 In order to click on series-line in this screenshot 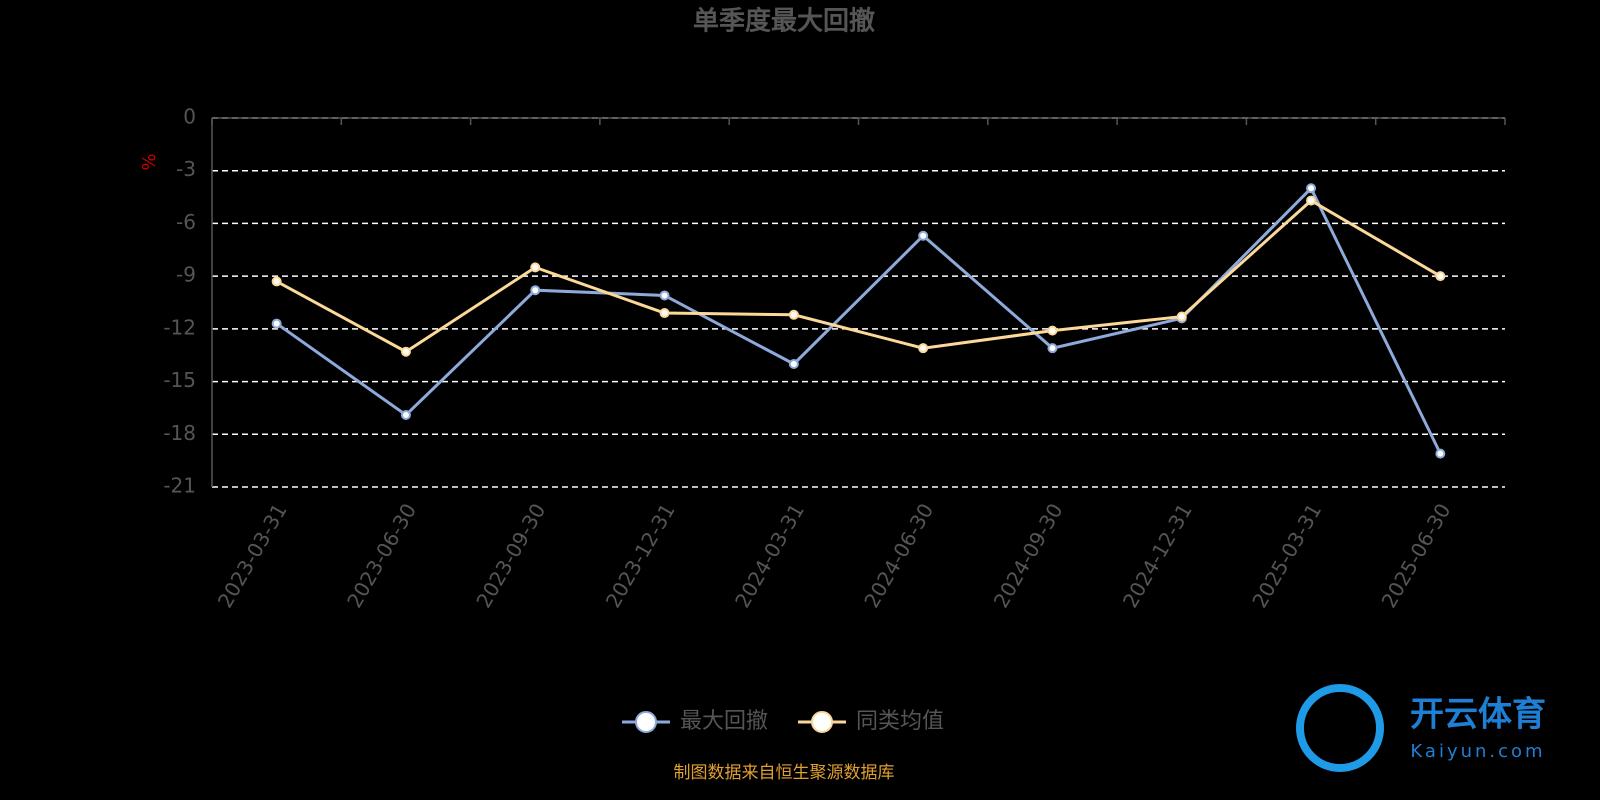, I will do `click(858, 276)`.